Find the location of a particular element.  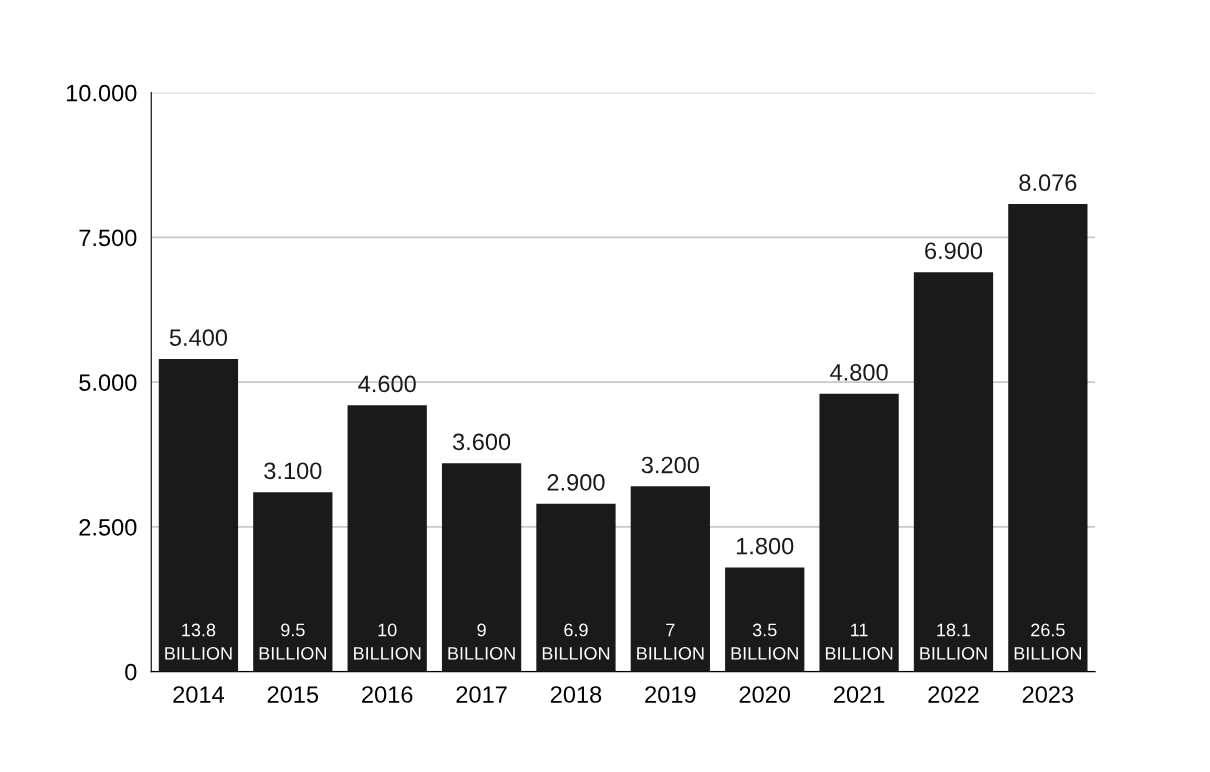

y-tick-label: 2.500 is located at coordinates (108, 527).